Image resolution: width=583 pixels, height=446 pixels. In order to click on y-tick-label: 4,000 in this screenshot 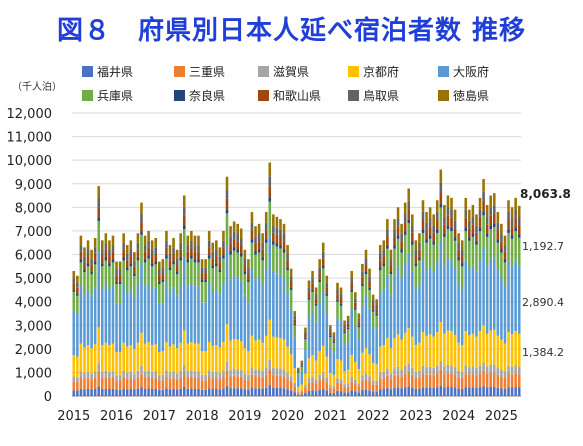, I will do `click(33, 303)`.